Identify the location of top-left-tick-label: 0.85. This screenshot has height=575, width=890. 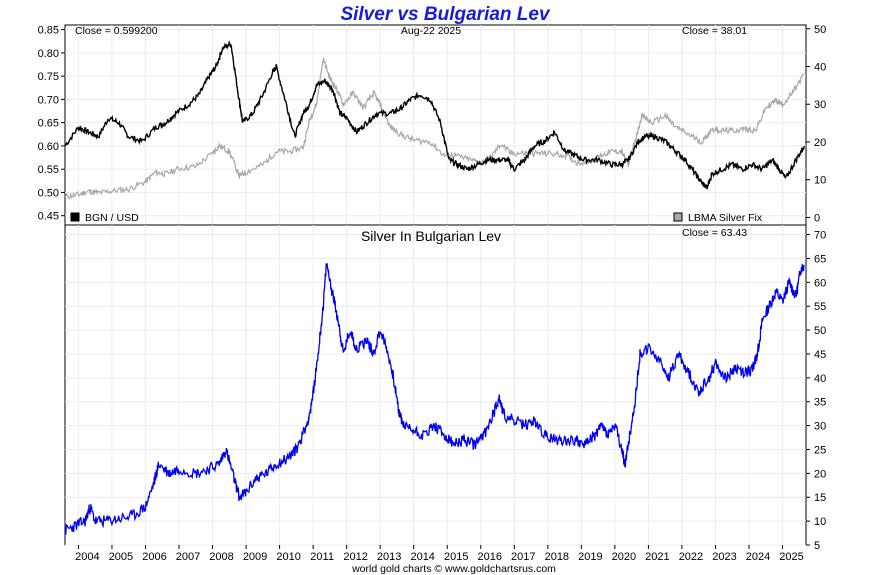
(48, 31).